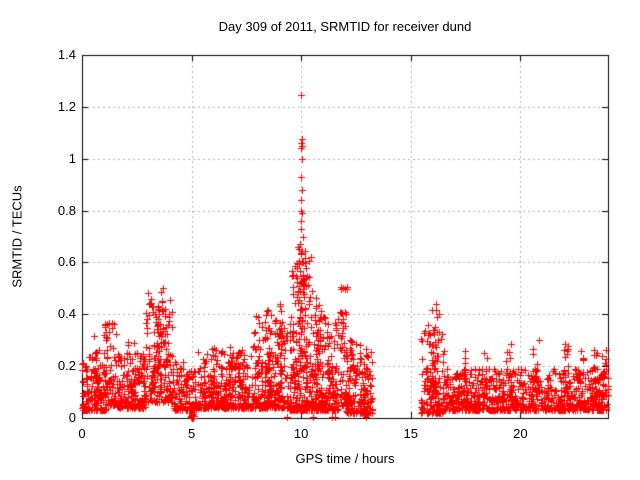 The height and width of the screenshot is (480, 640). Describe the element at coordinates (82, 433) in the screenshot. I see `x-tick-label: 0` at that location.